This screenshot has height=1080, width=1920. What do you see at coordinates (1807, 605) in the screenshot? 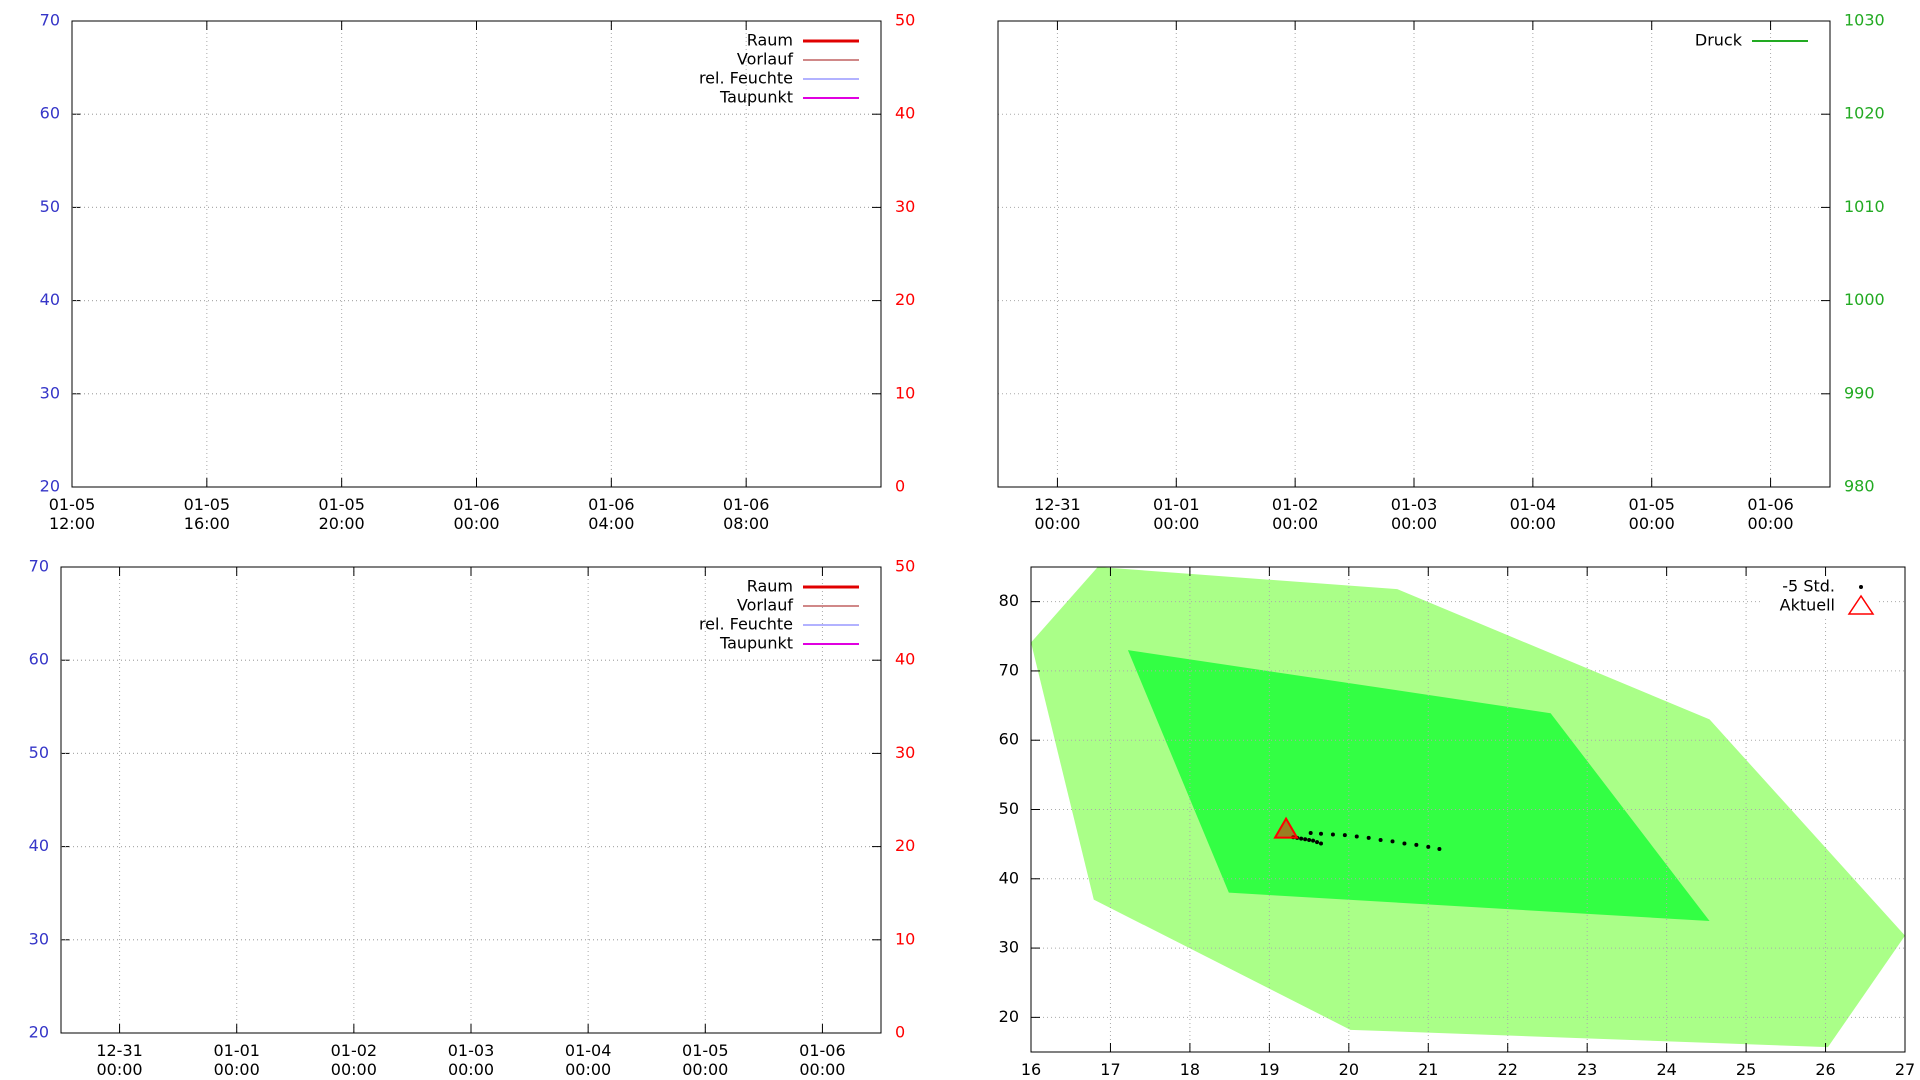
I see `legend-label: Aktuell` at bounding box center [1807, 605].